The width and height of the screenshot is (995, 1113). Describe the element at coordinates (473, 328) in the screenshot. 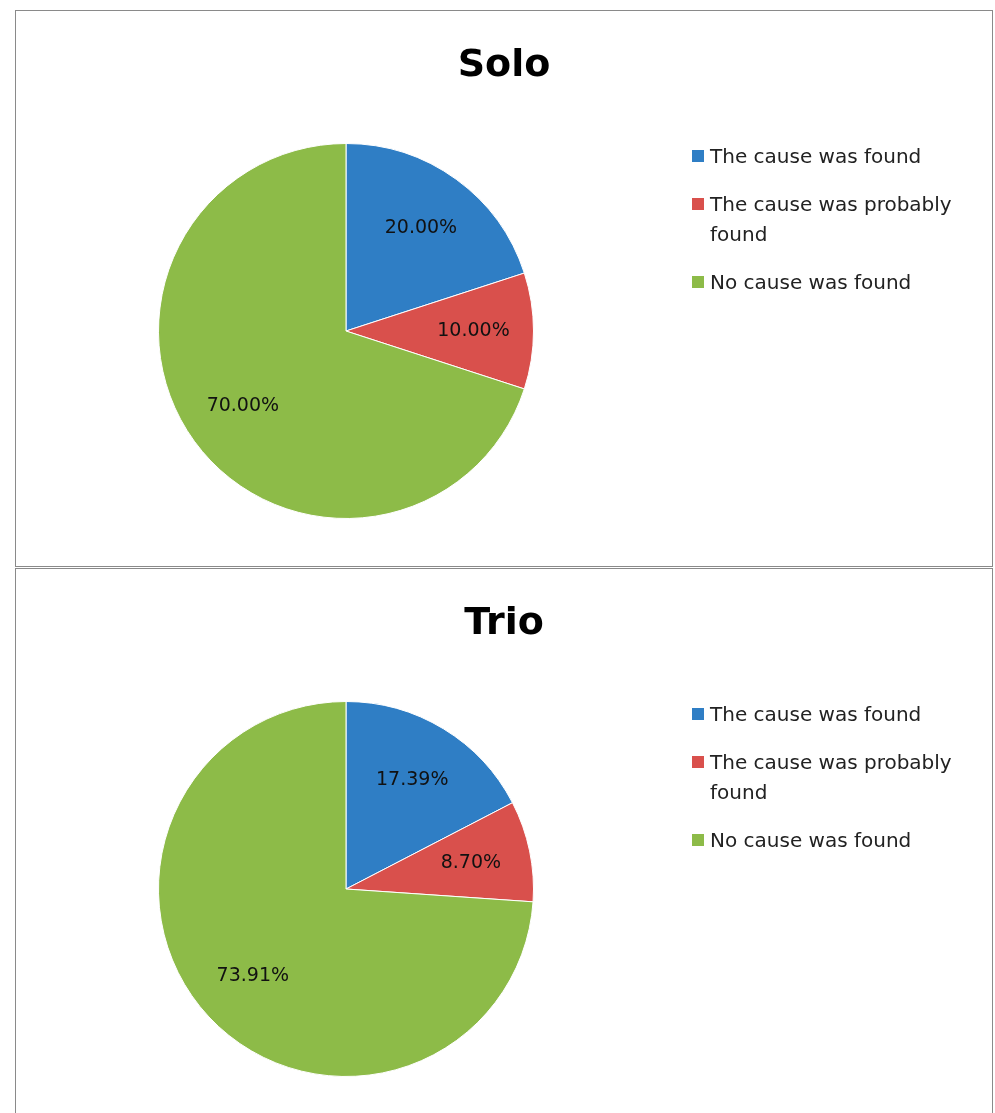

I see `data-label: 10.00%` at that location.